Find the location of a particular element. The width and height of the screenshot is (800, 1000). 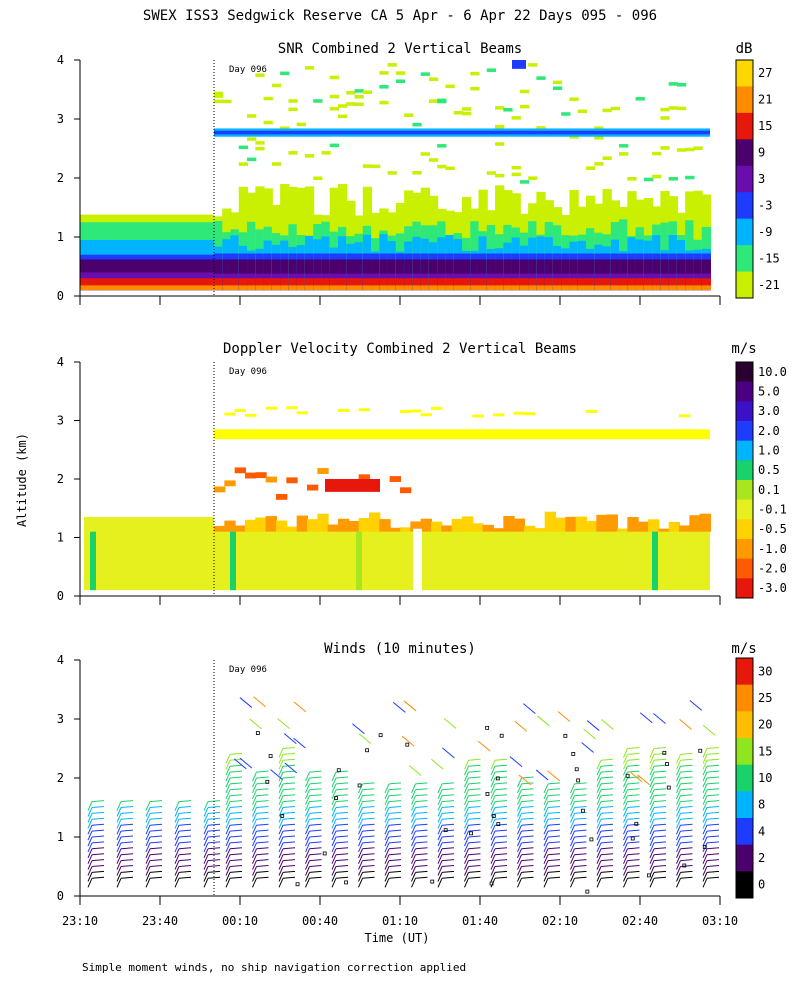

colorbar-label: 10.0 is located at coordinates (772, 372).